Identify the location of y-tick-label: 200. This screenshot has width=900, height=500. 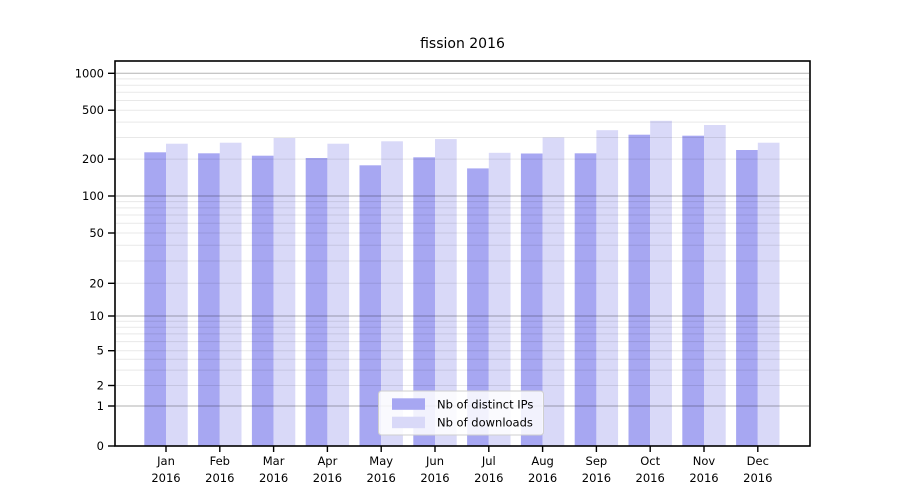
(93, 159).